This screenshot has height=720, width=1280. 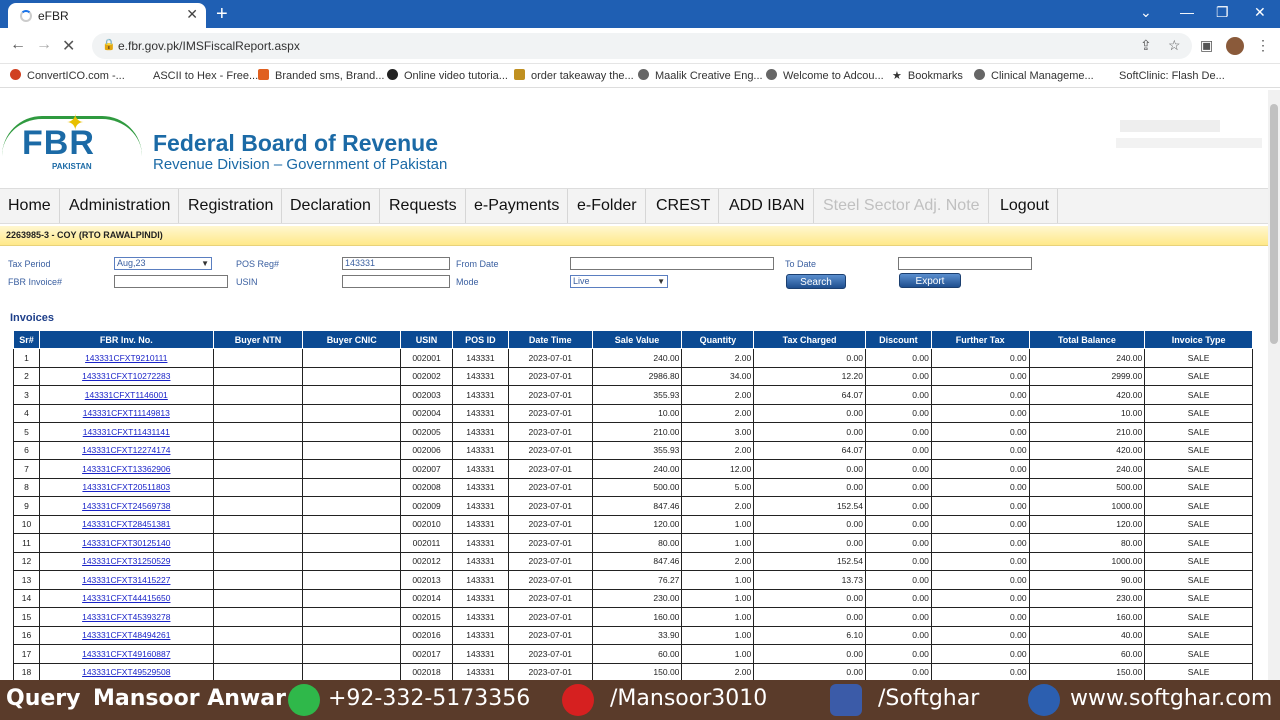 I want to click on menu-crest: CREST, so click(x=684, y=206).